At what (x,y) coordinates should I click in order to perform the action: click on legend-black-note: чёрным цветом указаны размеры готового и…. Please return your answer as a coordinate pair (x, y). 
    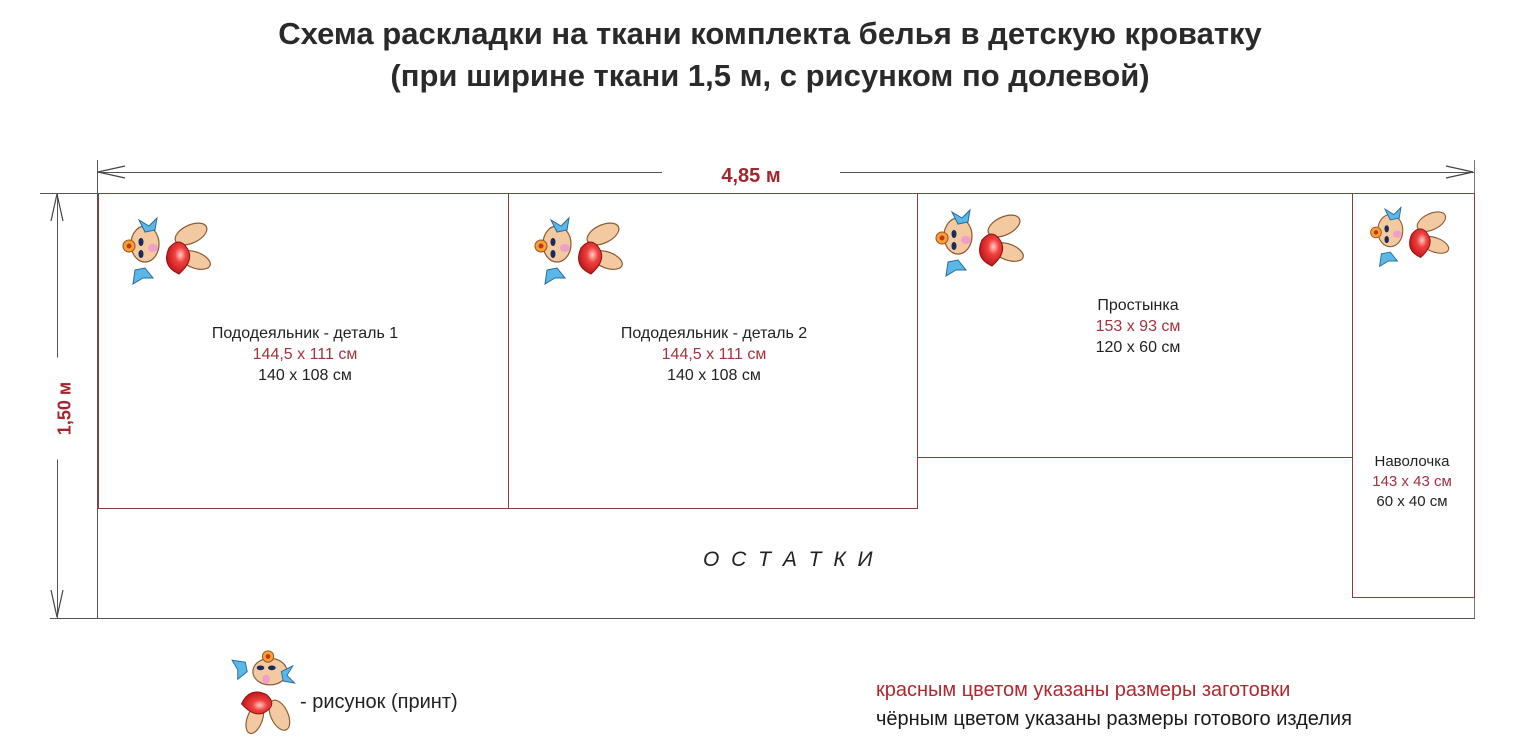
    Looking at the image, I should click on (1114, 719).